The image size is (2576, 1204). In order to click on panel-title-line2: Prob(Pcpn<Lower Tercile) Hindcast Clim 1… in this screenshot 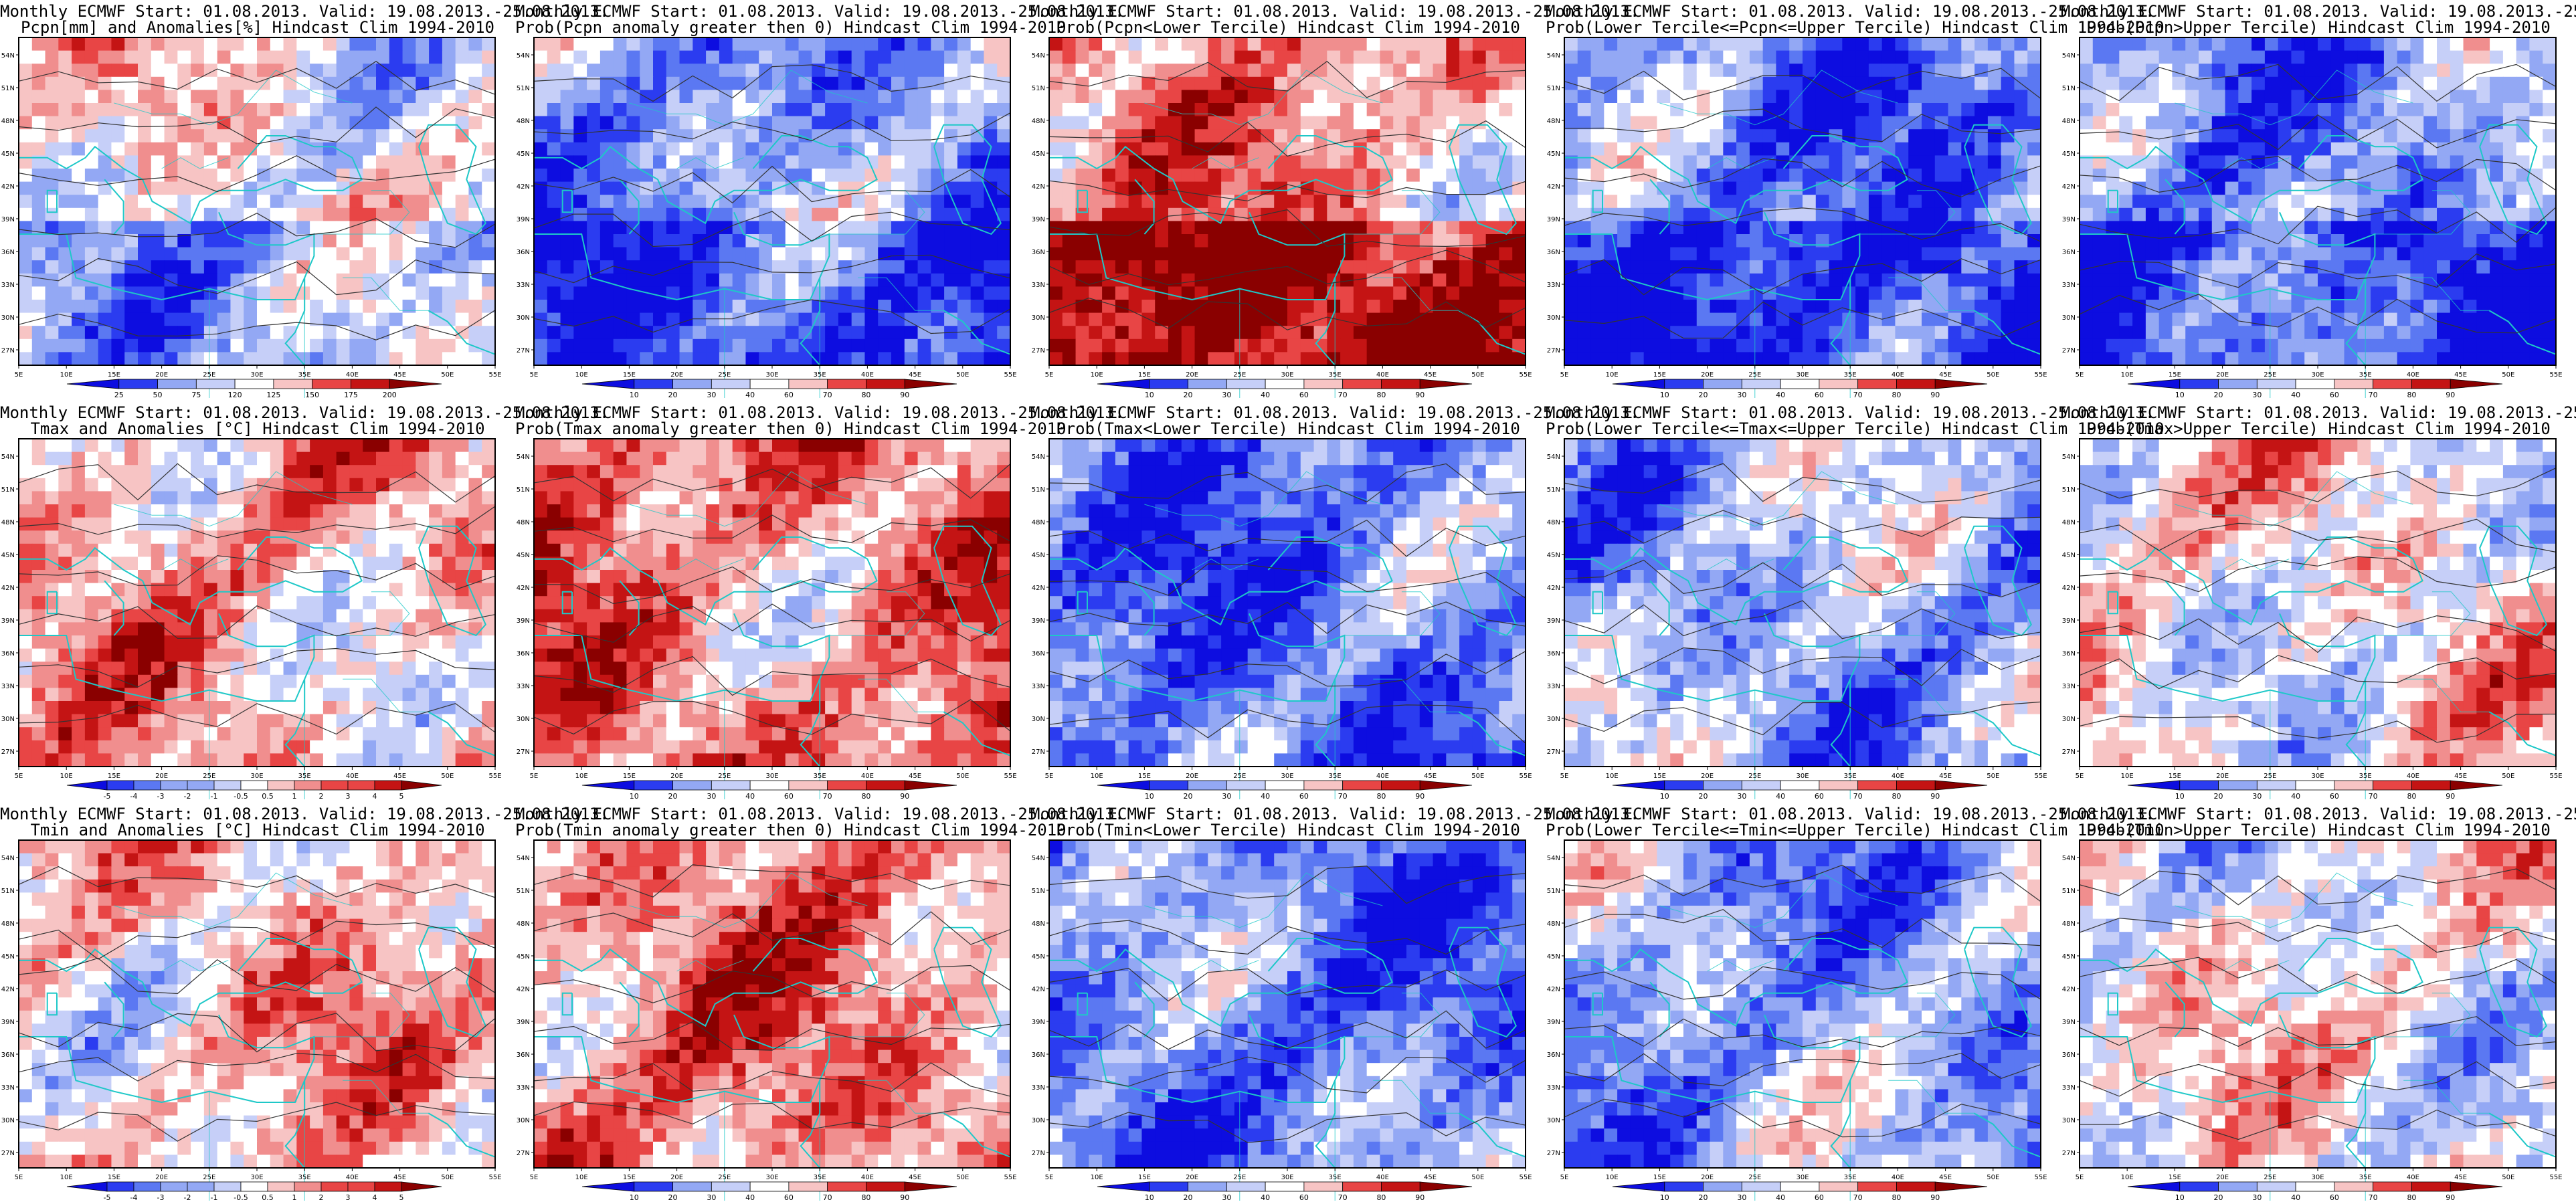, I will do `click(1288, 27)`.